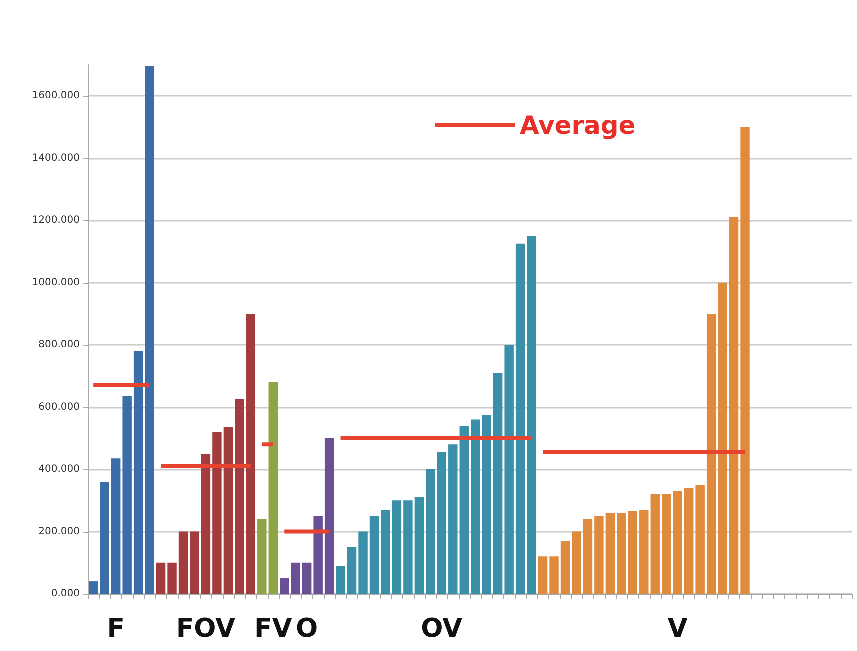  Describe the element at coordinates (56, 96) in the screenshot. I see `y-tick-label: 1600.000` at that location.